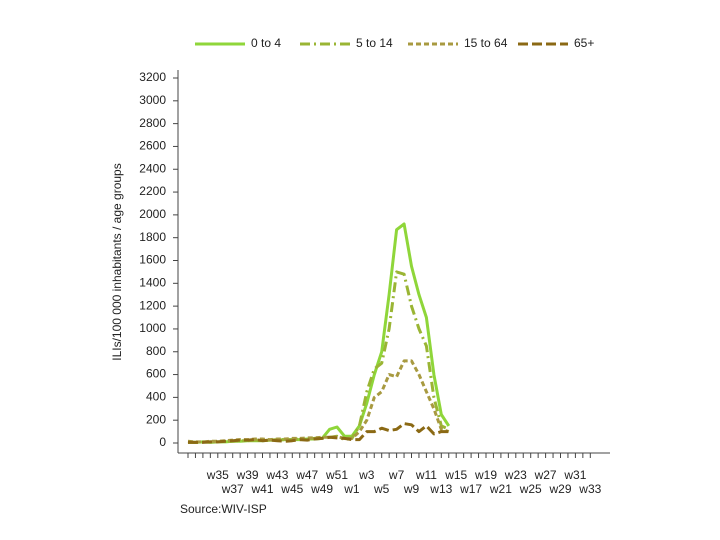 This screenshot has height=540, width=720. I want to click on x-tick-label: w47, so click(306, 475).